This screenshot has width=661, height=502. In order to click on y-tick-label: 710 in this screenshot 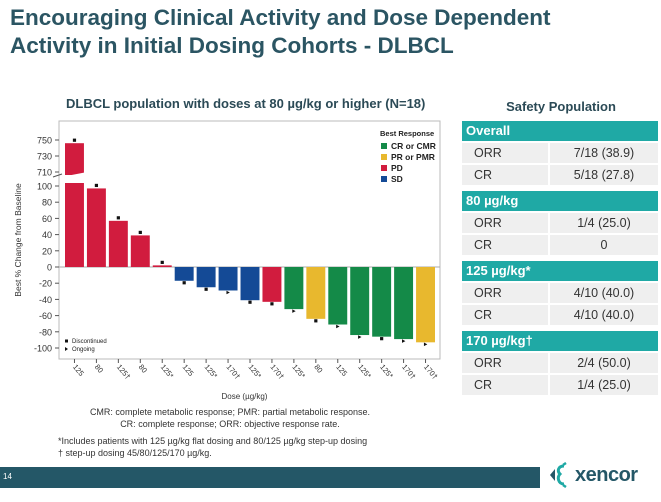, I will do `click(44, 173)`.